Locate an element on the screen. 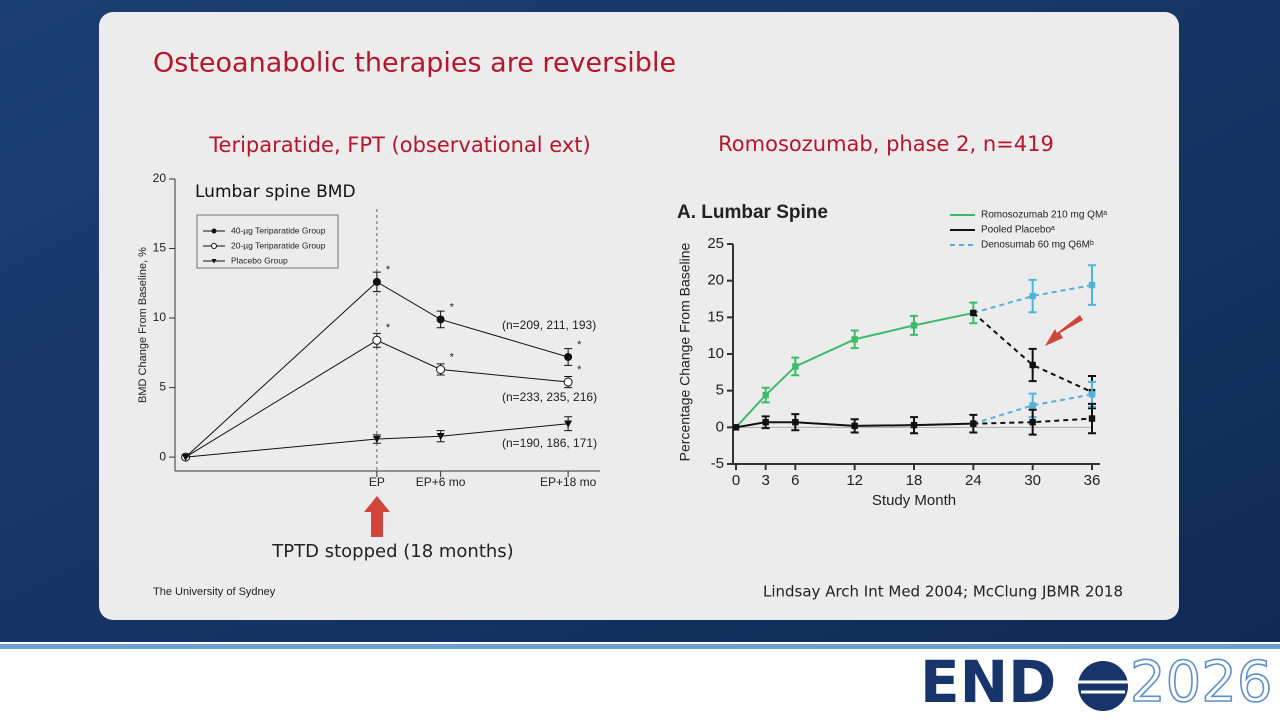 The width and height of the screenshot is (1280, 720). x-tick-label: 36 is located at coordinates (1092, 480).